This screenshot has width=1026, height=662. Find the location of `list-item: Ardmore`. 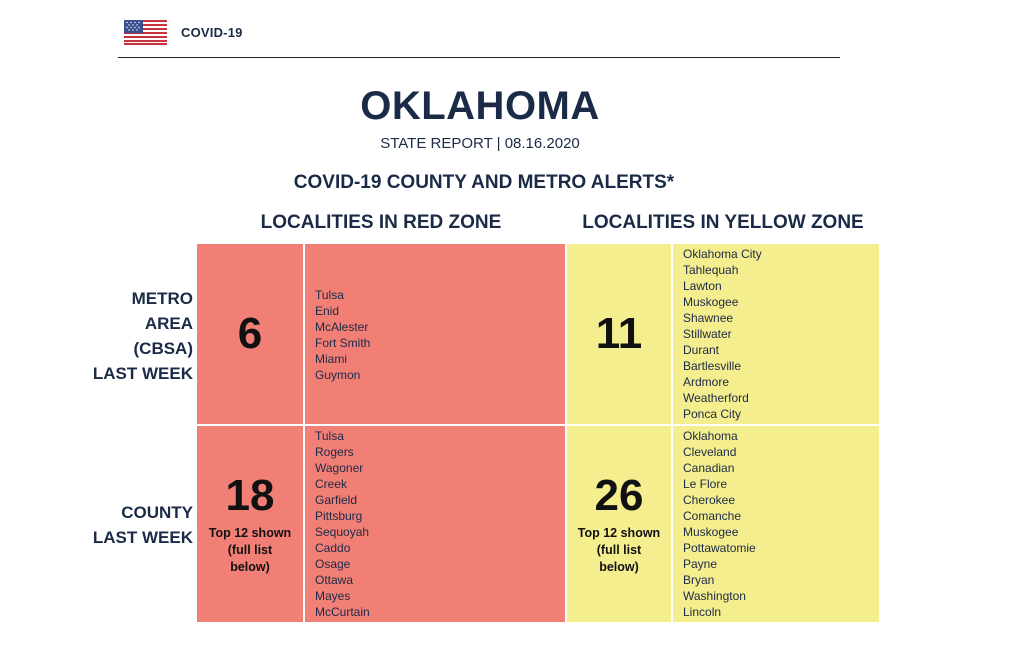

list-item: Ardmore is located at coordinates (706, 382).